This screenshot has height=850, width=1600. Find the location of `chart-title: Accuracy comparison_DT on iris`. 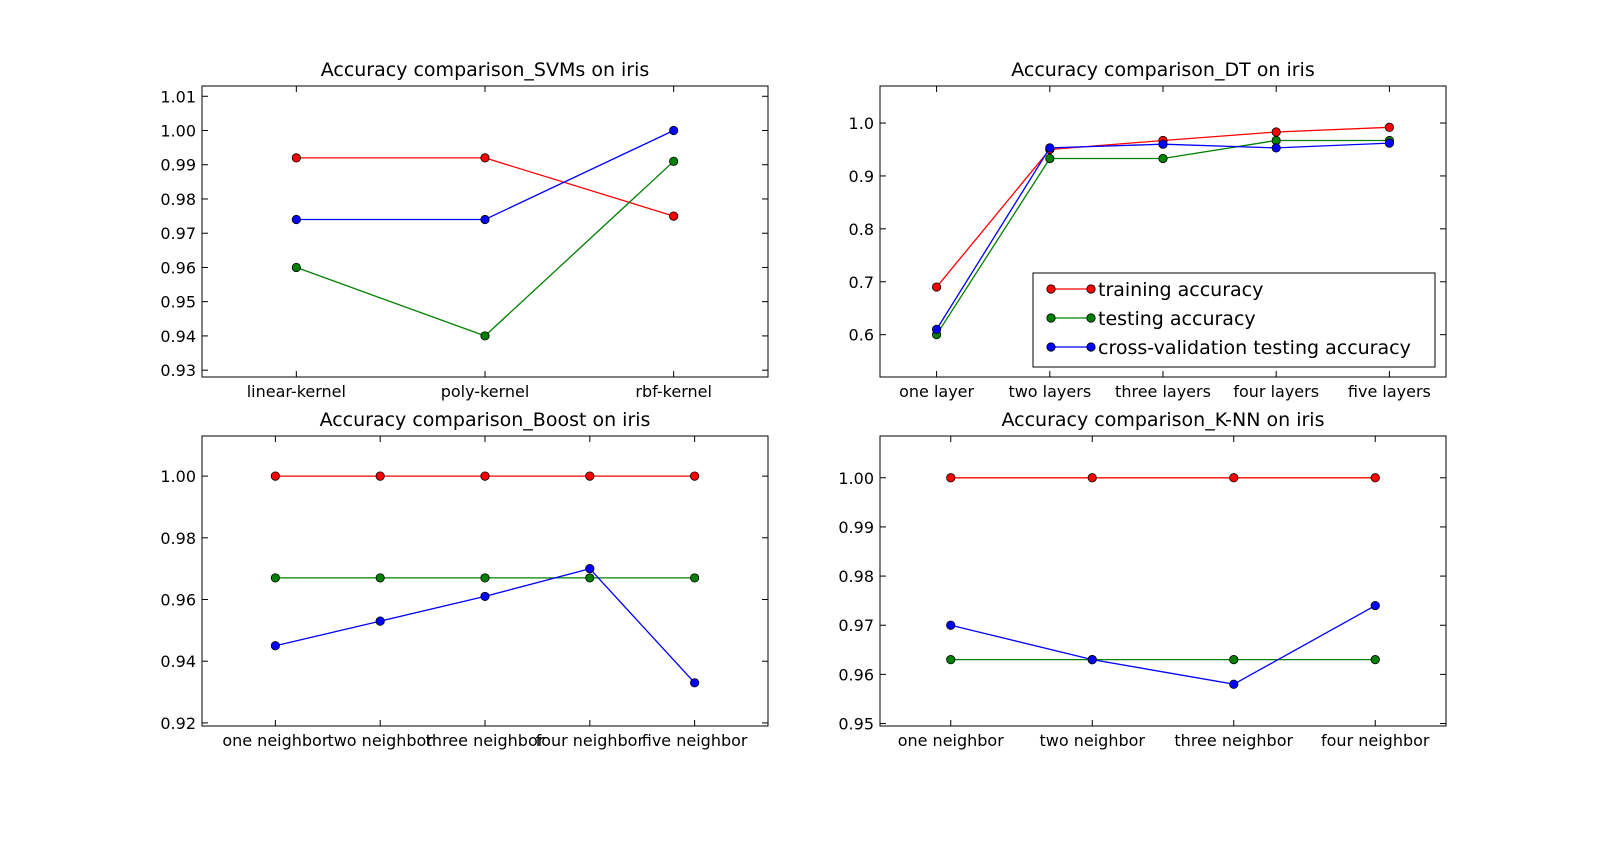

chart-title: Accuracy comparison_DT on iris is located at coordinates (1162, 70).